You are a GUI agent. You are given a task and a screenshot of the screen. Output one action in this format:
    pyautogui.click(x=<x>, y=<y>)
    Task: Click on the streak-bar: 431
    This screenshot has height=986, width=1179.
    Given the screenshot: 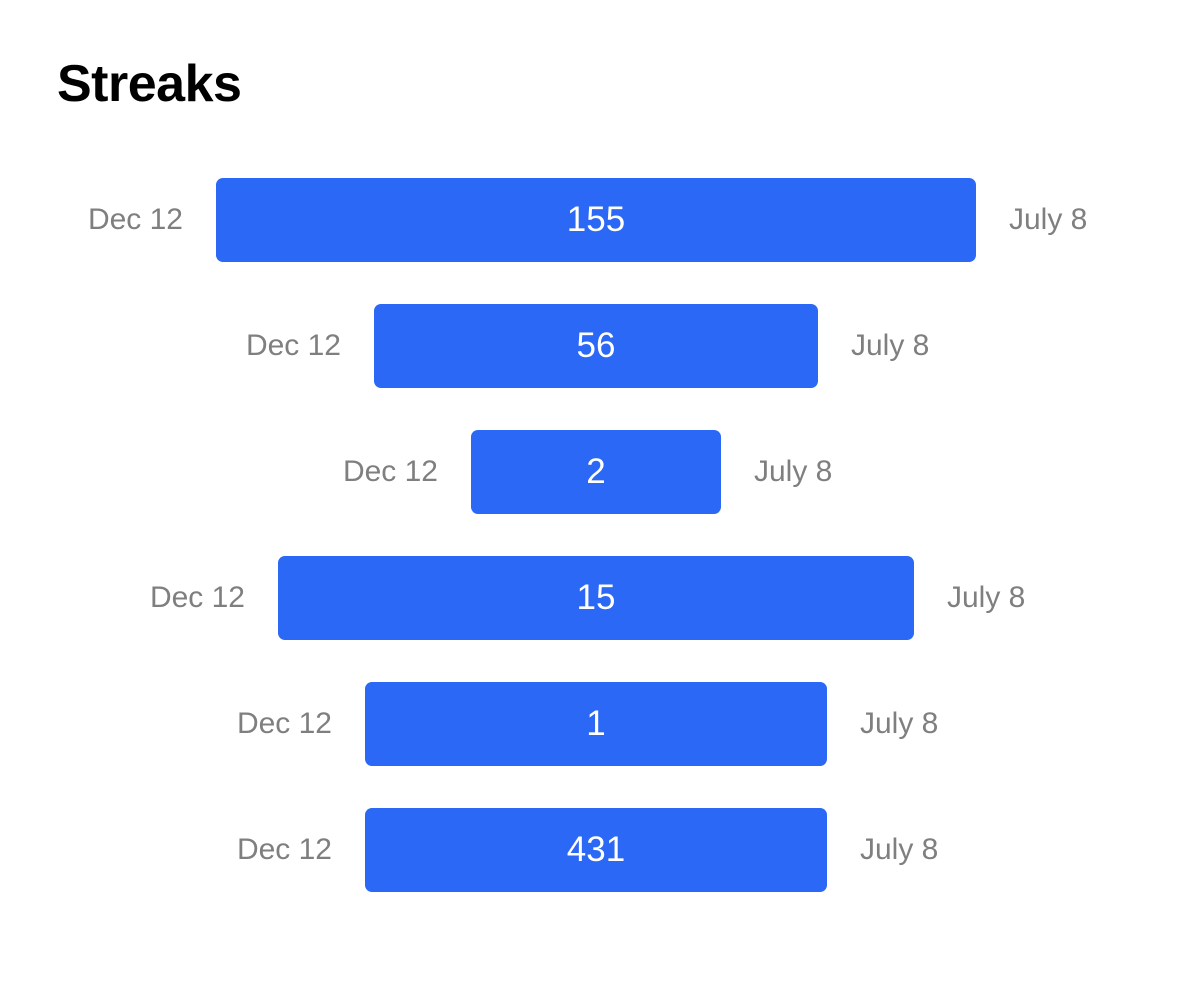 What is the action you would take?
    pyautogui.click(x=596, y=850)
    